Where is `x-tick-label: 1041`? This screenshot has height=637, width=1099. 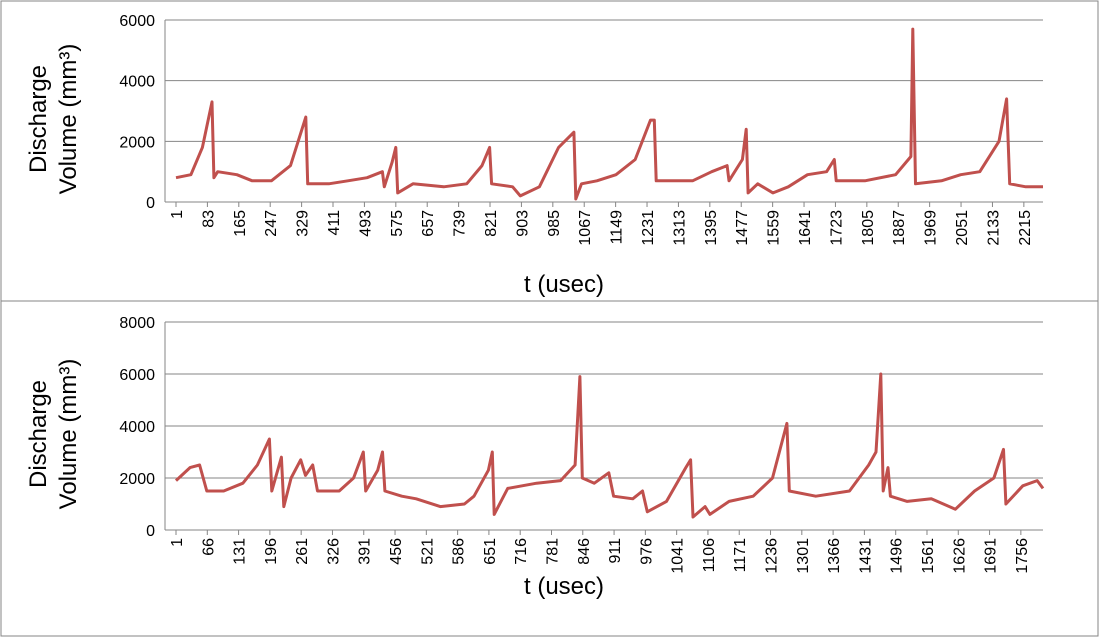
x-tick-label: 1041 is located at coordinates (678, 556).